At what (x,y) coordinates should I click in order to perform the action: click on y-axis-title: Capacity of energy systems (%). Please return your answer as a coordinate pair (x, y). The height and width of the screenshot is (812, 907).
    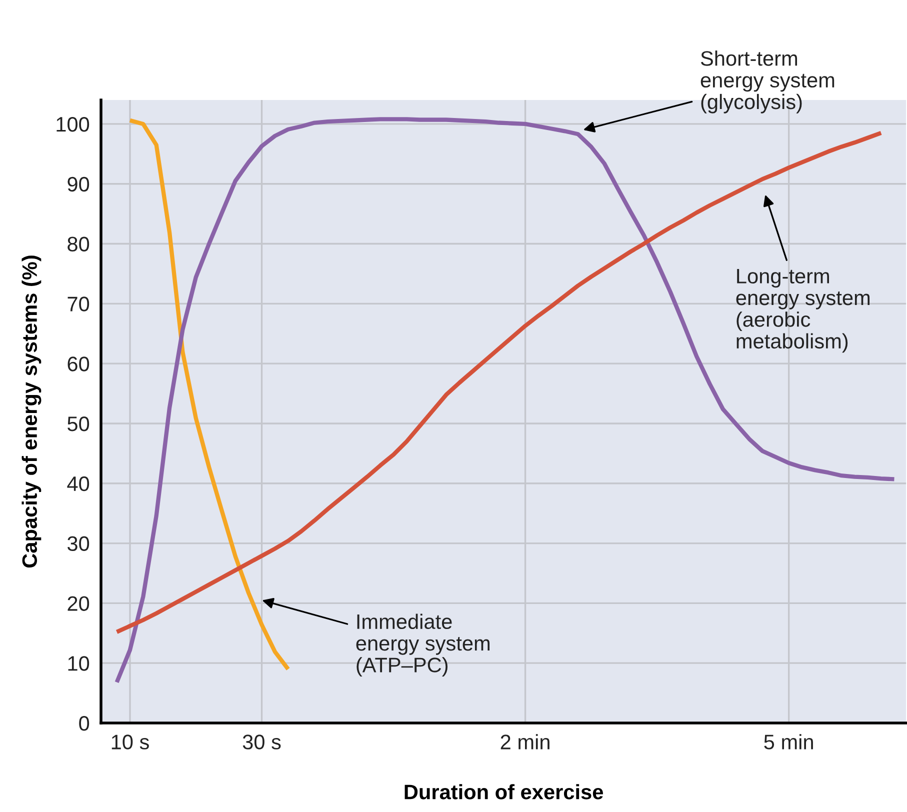
    Looking at the image, I should click on (32, 412).